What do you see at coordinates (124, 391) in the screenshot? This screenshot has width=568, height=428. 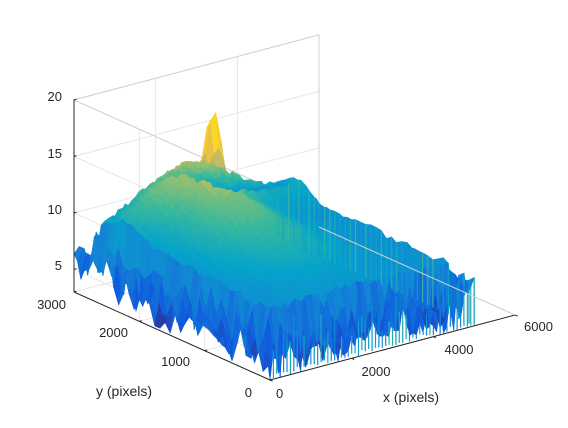 I see `y-axis-label: y (pixels)` at bounding box center [124, 391].